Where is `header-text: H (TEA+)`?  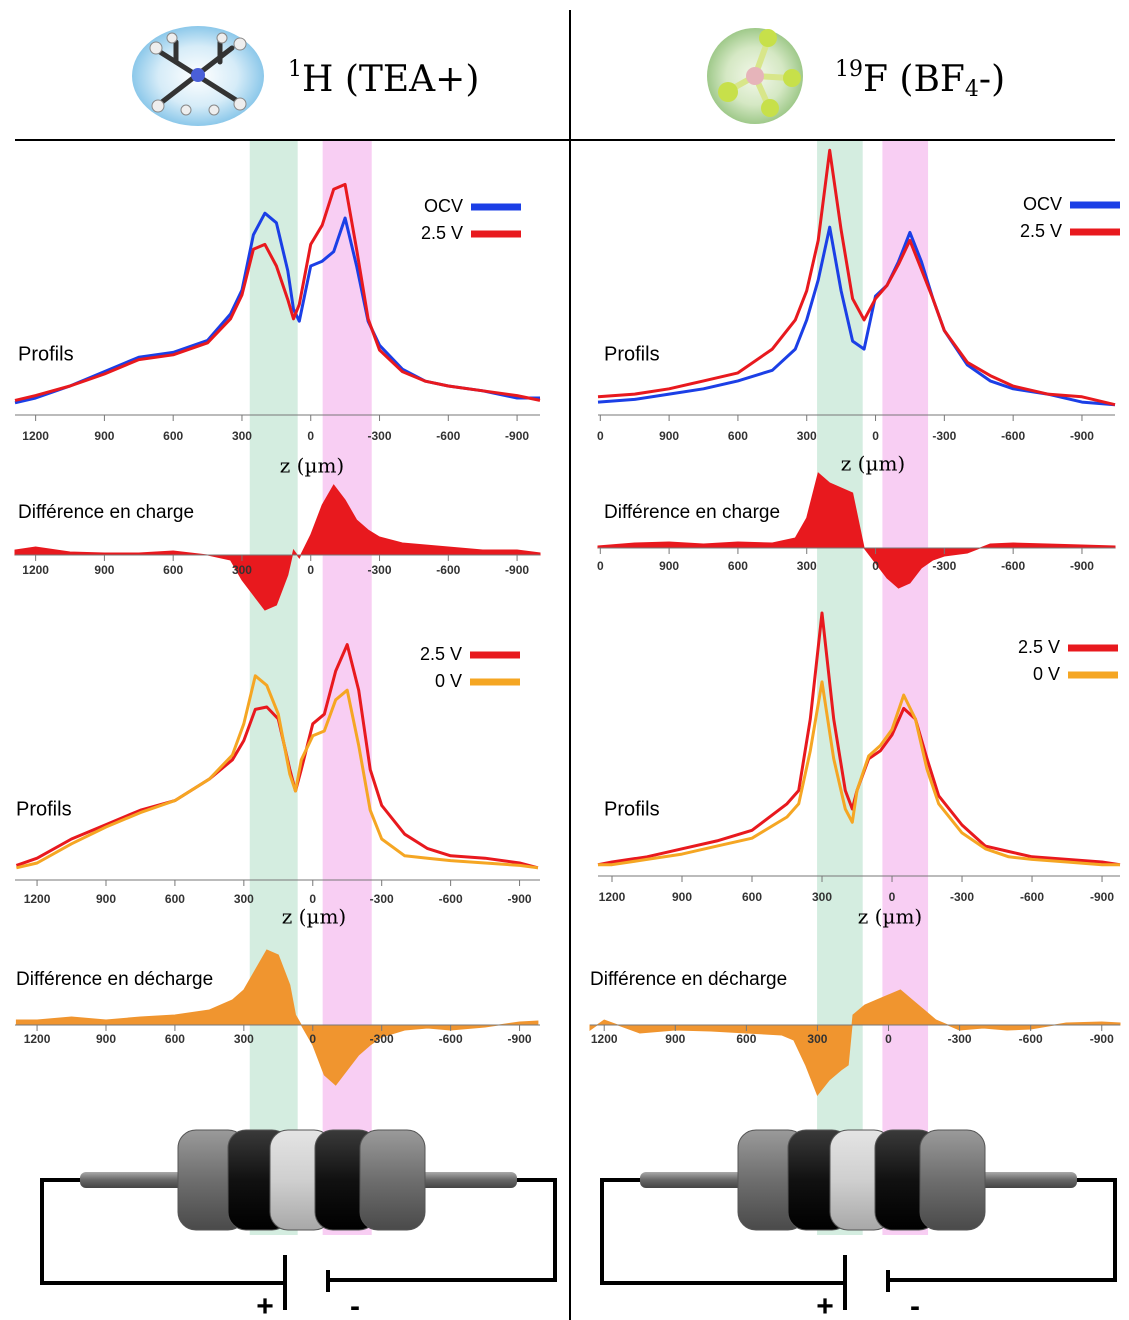
header-text: H (TEA+) is located at coordinates (390, 79).